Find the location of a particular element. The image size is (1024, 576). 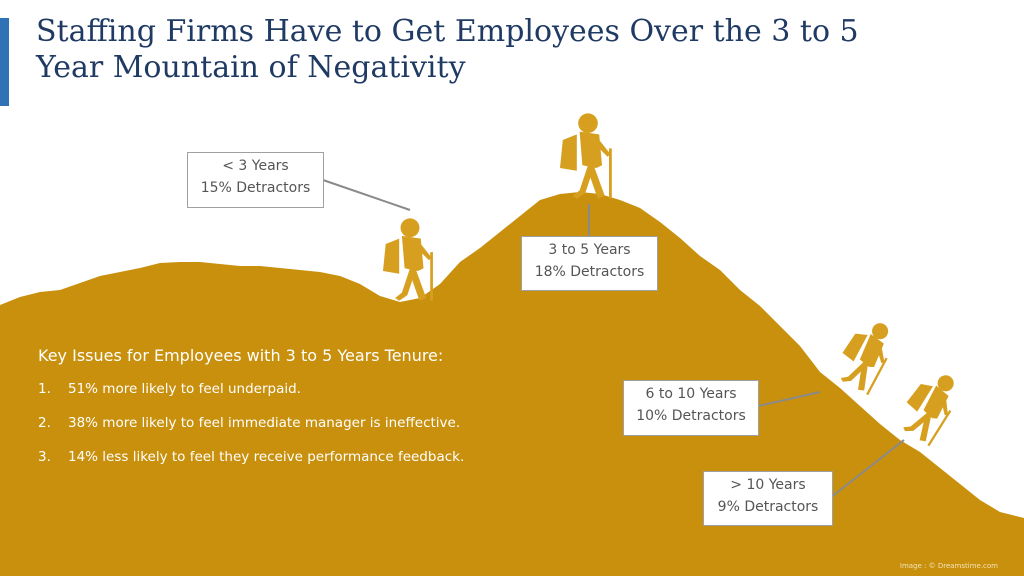

callout-over-10-years: > 10 Years 9% Detractors is located at coordinates (768, 498).